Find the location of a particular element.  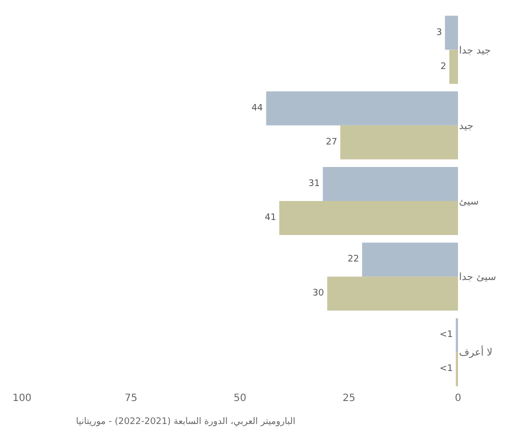

data-label: 41 is located at coordinates (270, 218).